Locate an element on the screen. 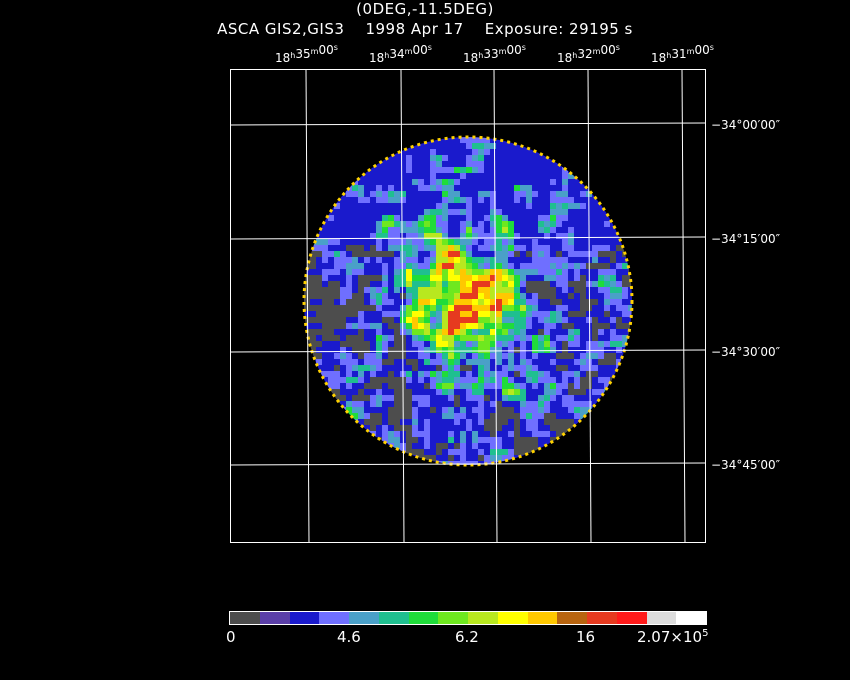 This screenshot has height=680, width=850. dec-tick-label: −34°00′00″ is located at coordinates (746, 125).